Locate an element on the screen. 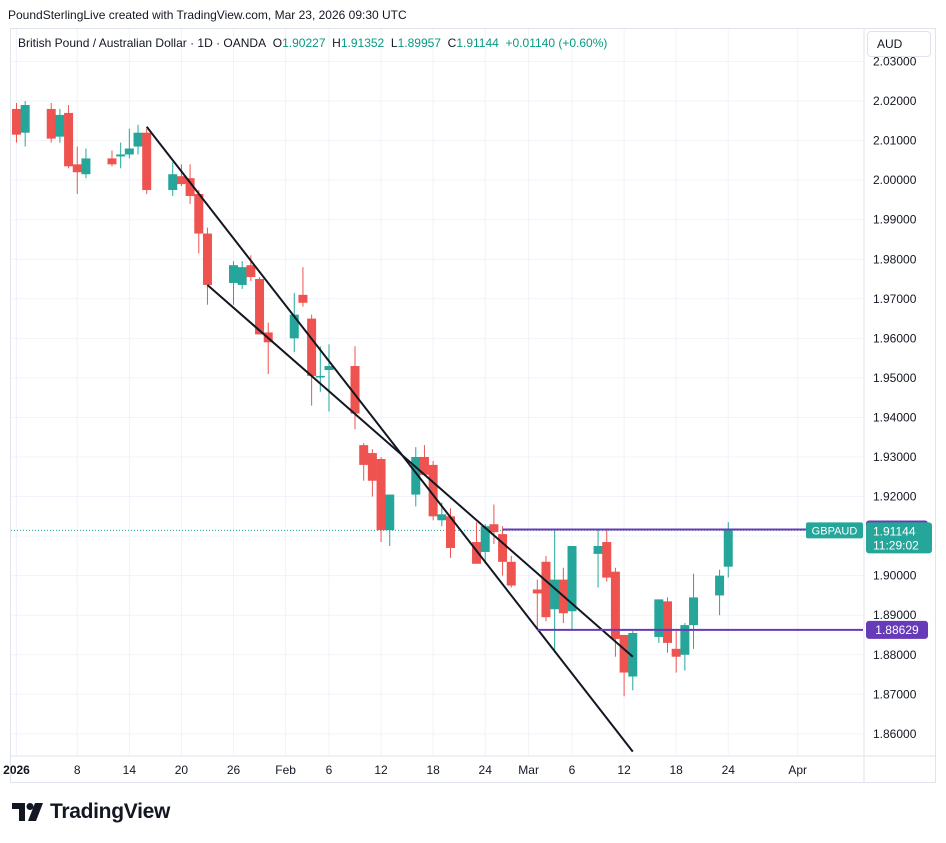 This screenshot has width=946, height=843. price-tick-label: 2.02000 is located at coordinates (895, 101).